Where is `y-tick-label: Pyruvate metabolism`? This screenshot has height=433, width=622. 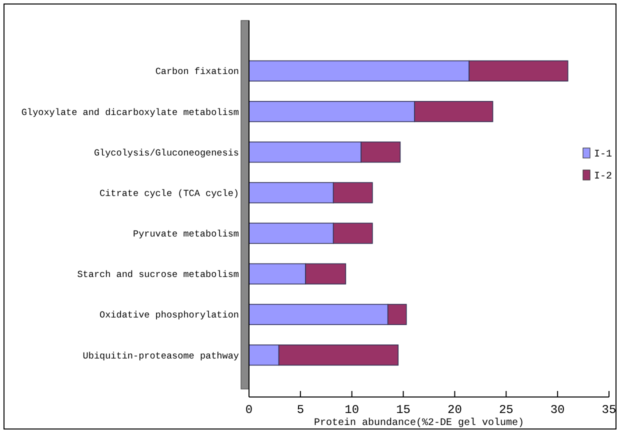
y-tick-label: Pyruvate metabolism is located at coordinates (186, 234).